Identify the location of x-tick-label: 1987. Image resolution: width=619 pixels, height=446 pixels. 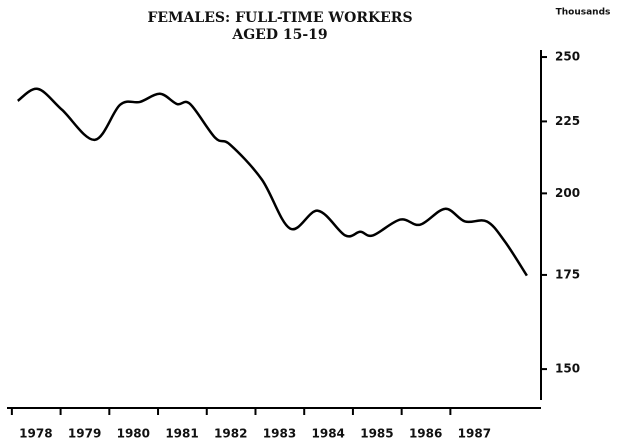
(474, 434).